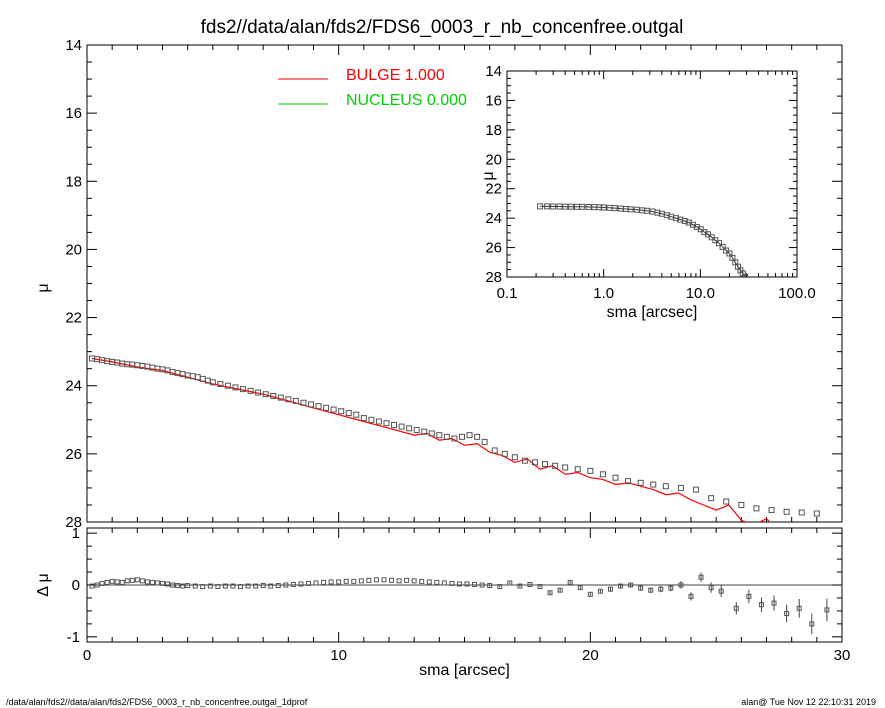 The width and height of the screenshot is (885, 708). Describe the element at coordinates (652, 174) in the screenshot. I see `inset-frame` at that location.